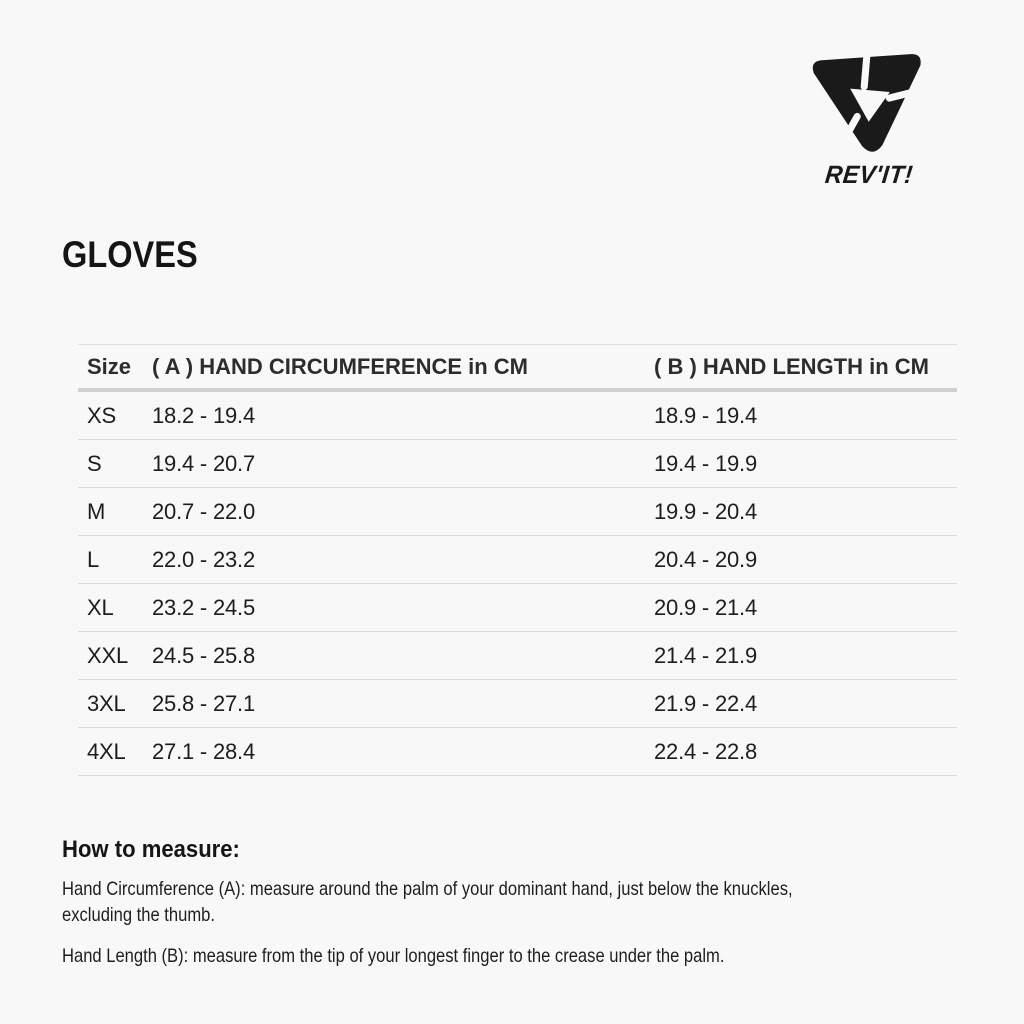 This screenshot has width=1024, height=1024. What do you see at coordinates (107, 655) in the screenshot?
I see `size-cell: XXL` at bounding box center [107, 655].